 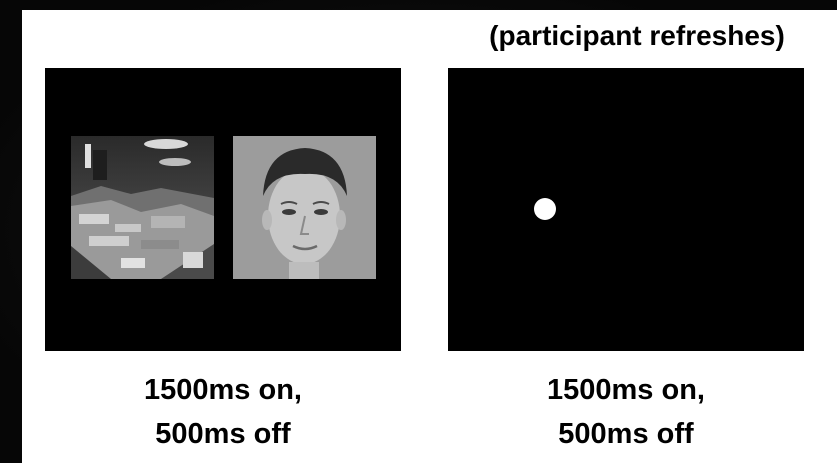 What do you see at coordinates (223, 434) in the screenshot?
I see `caption-left-line2: 500ms off` at bounding box center [223, 434].